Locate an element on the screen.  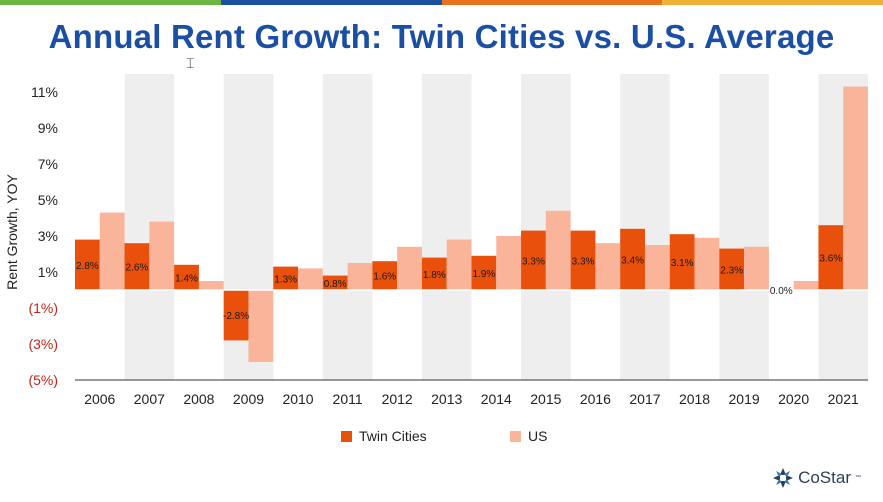
bar-twin-cities-2013 is located at coordinates (434, 273).